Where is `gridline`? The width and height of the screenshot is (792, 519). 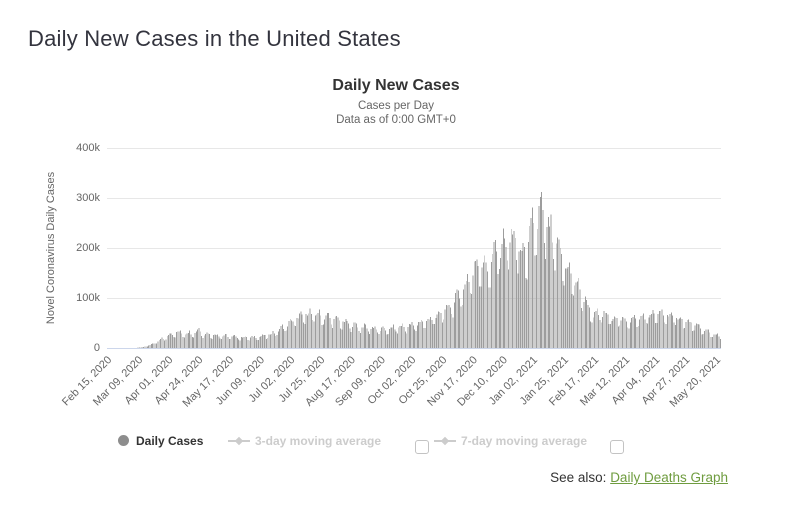 gridline is located at coordinates (414, 248).